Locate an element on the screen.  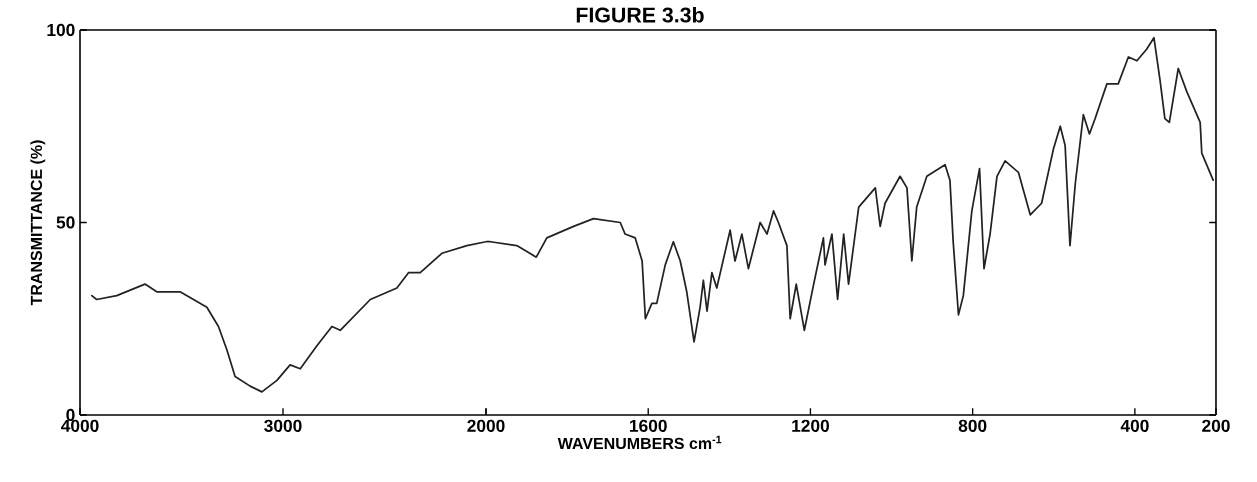
x-axis-title: WAVENUMBERS cm$^{-1}$ is located at coordinates (639, 442).